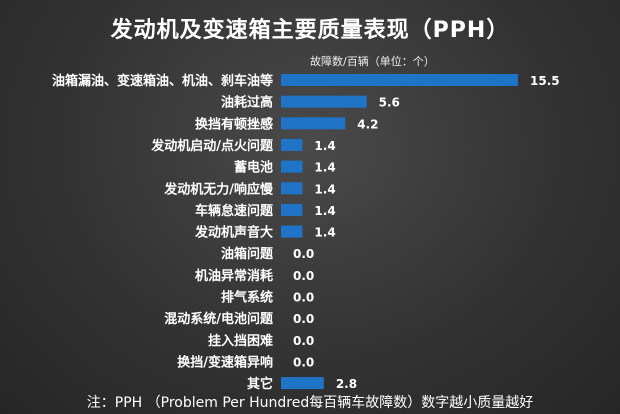 This screenshot has width=620, height=414. Describe the element at coordinates (240, 341) in the screenshot. I see `category-label: 挂入挡困难` at that location.